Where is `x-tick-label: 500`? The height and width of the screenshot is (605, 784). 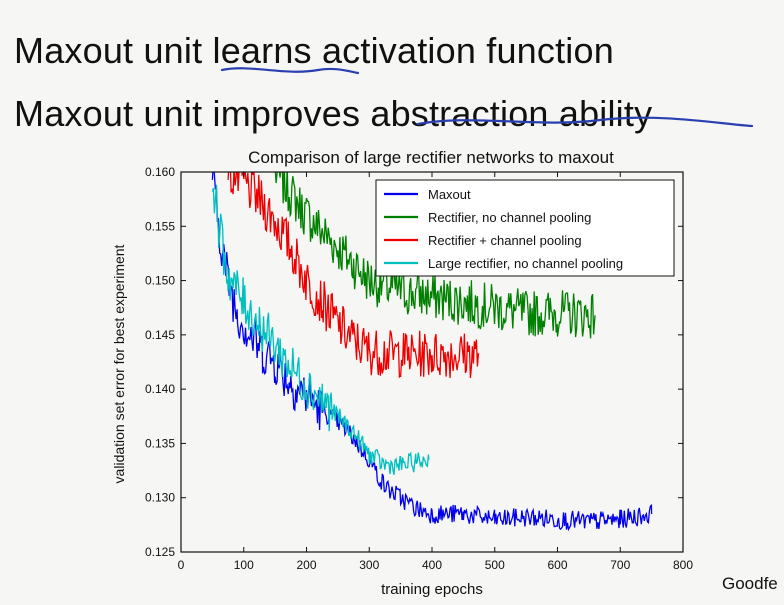
x-tick-label: 500 is located at coordinates (495, 565).